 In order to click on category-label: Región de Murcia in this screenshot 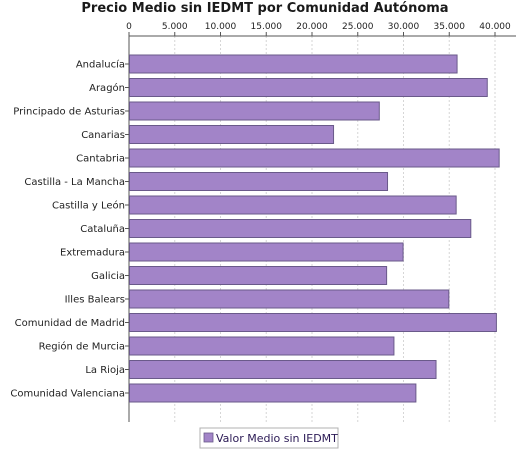, I will do `click(82, 347)`.